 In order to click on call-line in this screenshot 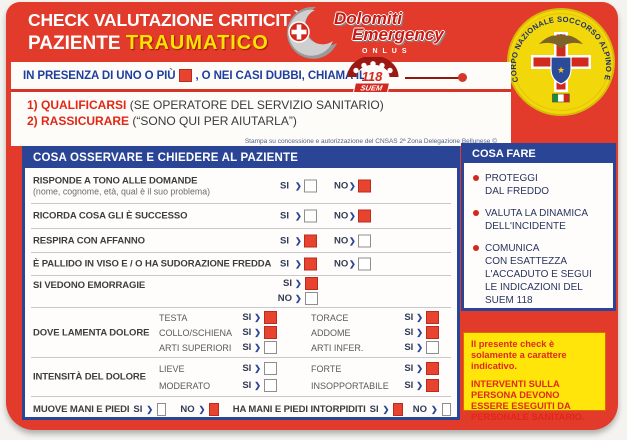, I will do `click(433, 78)`.